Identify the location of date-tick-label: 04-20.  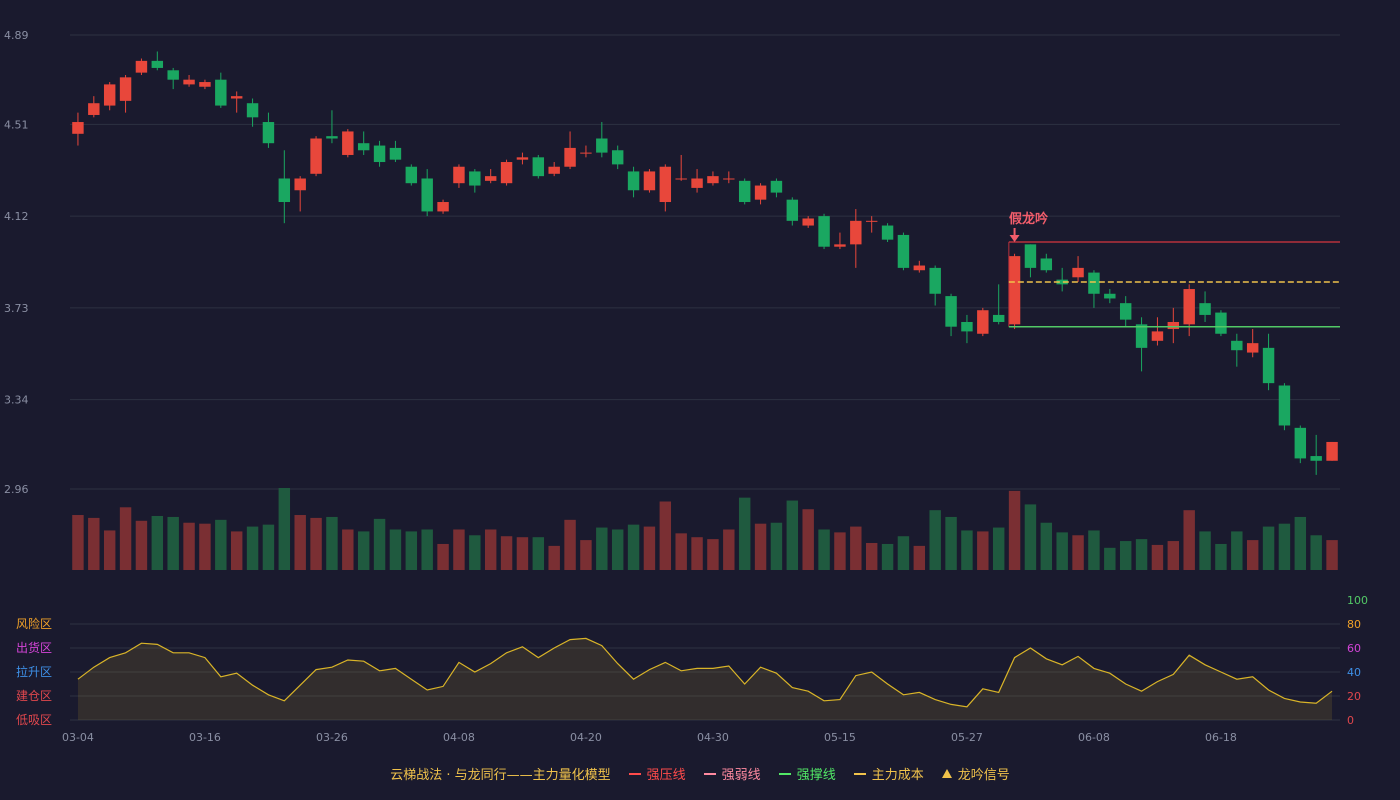
(586, 737).